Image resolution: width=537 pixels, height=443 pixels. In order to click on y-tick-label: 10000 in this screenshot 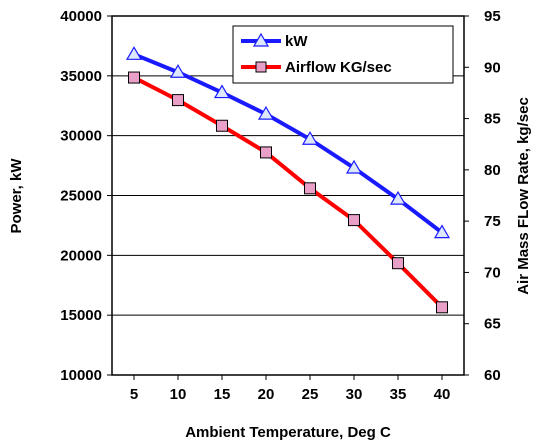, I will do `click(81, 375)`.